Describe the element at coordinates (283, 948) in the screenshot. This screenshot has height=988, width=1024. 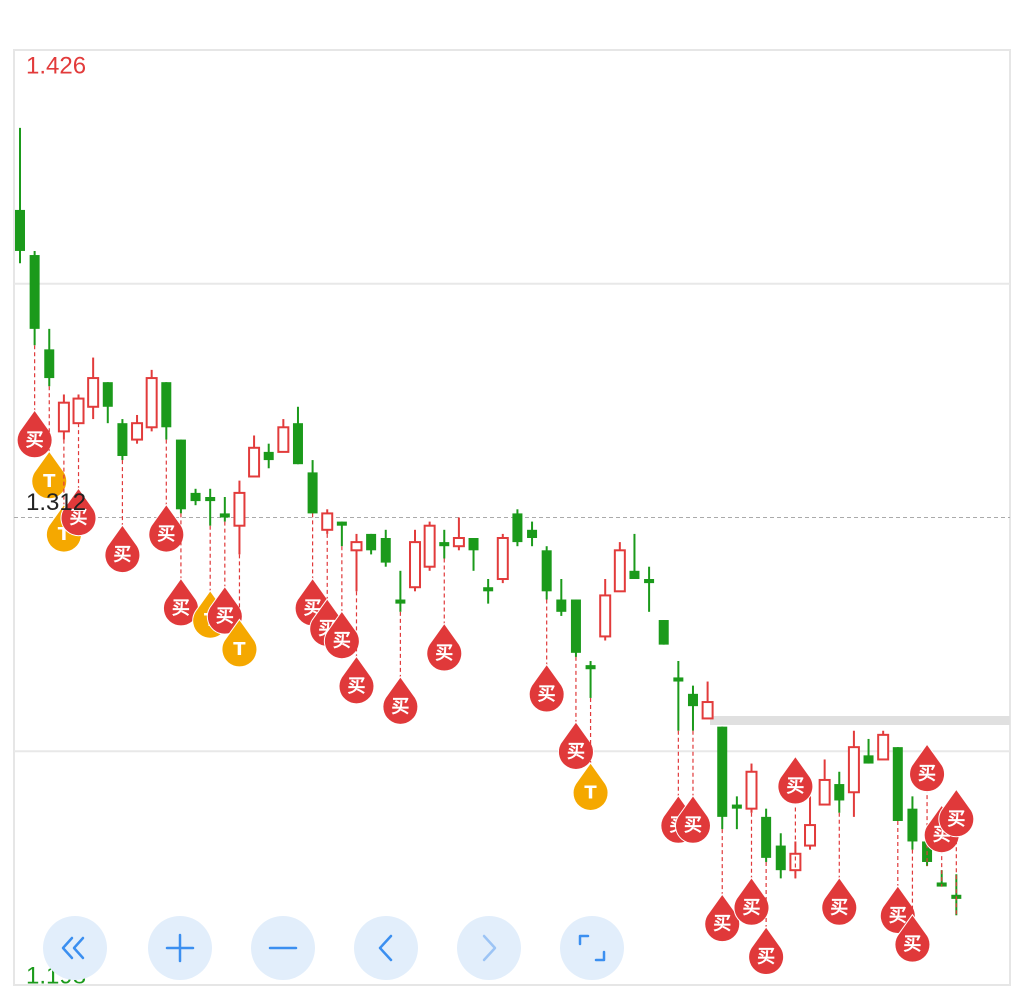
I see `zoom-out-button` at that location.